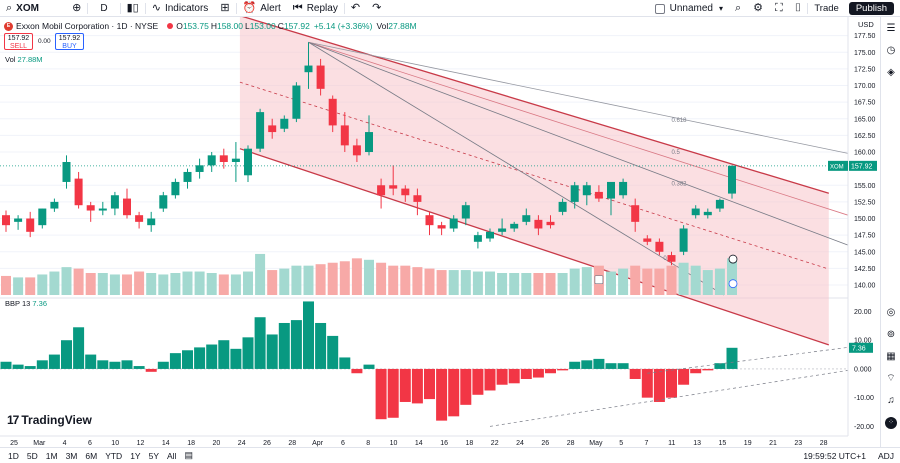 The height and width of the screenshot is (463, 900). What do you see at coordinates (376, 8) in the screenshot?
I see `redo-button: ↷` at bounding box center [376, 8].